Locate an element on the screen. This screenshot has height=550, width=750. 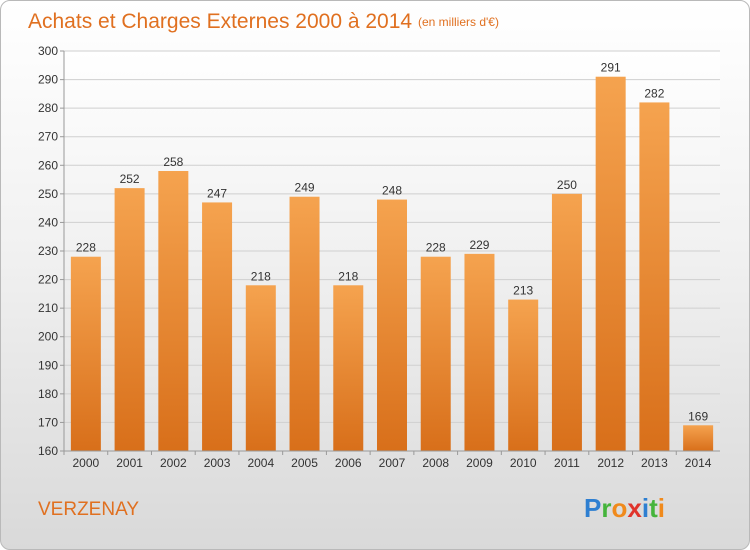
y-tick-label: 200 is located at coordinates (48, 337).